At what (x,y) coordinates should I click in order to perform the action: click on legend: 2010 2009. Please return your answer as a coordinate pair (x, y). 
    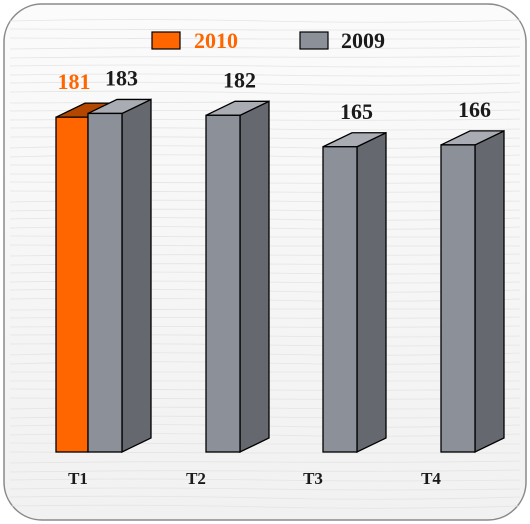
    Looking at the image, I should click on (268, 40).